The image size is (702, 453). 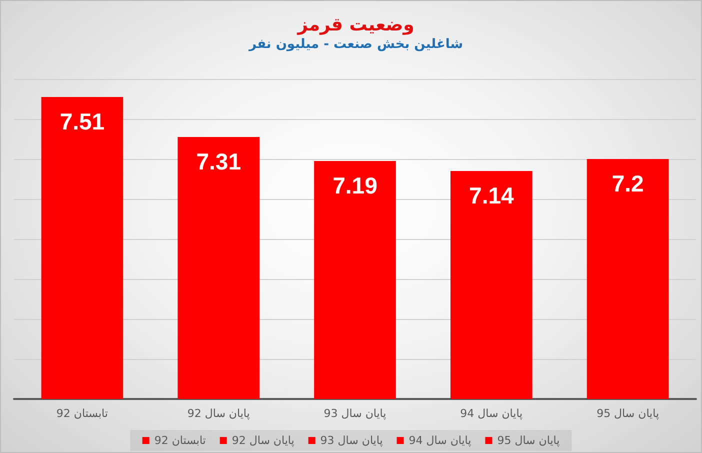 What do you see at coordinates (82, 121) in the screenshot?
I see `data-label: 7.51` at bounding box center [82, 121].